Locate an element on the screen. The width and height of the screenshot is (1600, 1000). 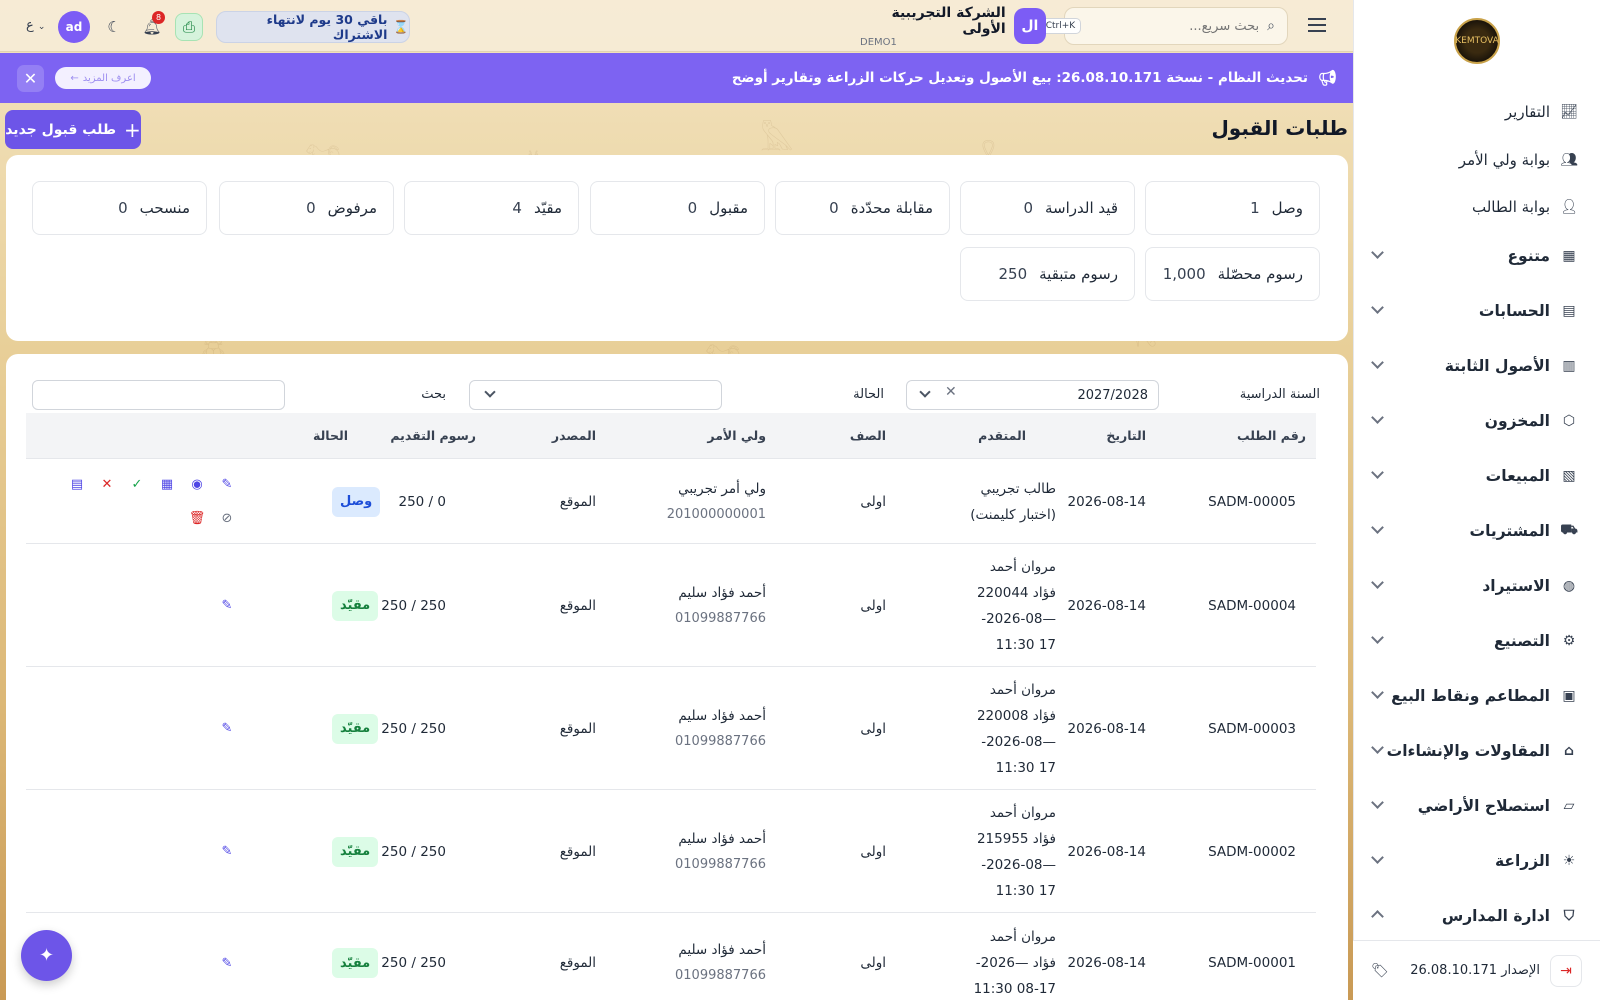
language-switcher: ع ⌄ is located at coordinates (35, 25).